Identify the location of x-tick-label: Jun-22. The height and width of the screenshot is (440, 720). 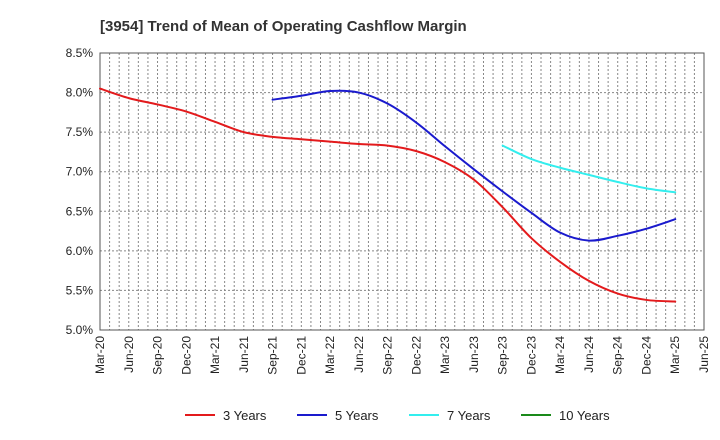
(359, 354).